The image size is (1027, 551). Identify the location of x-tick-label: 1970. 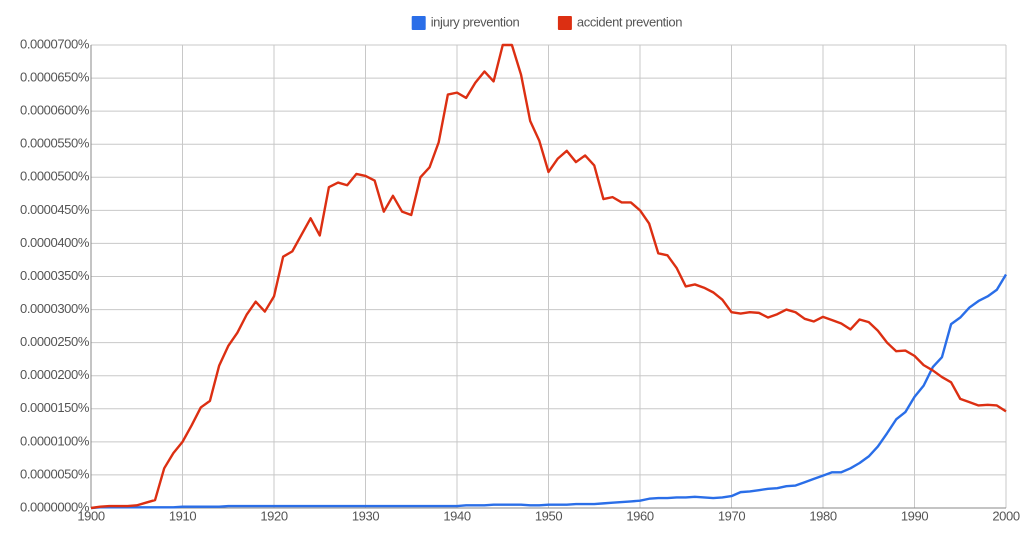
(731, 515).